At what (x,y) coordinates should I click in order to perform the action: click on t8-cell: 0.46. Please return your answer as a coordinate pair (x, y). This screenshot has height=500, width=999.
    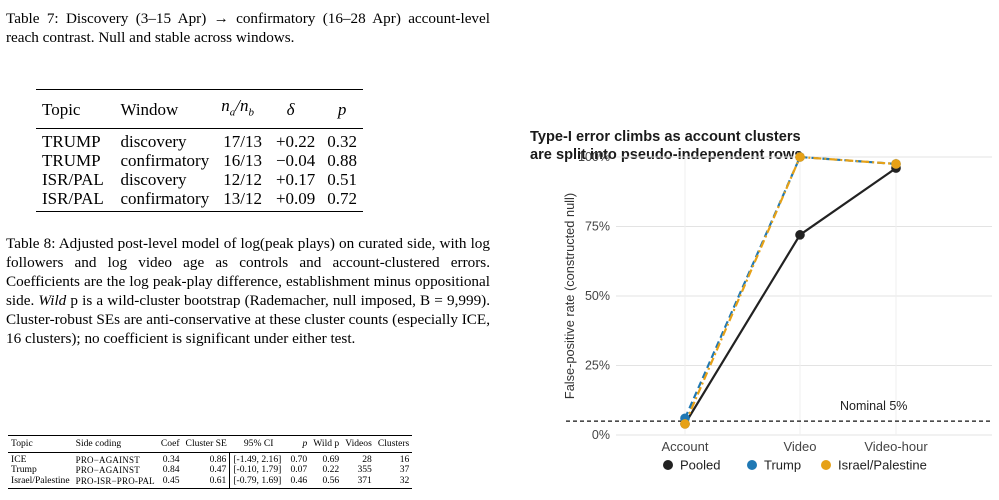
    Looking at the image, I should click on (299, 482).